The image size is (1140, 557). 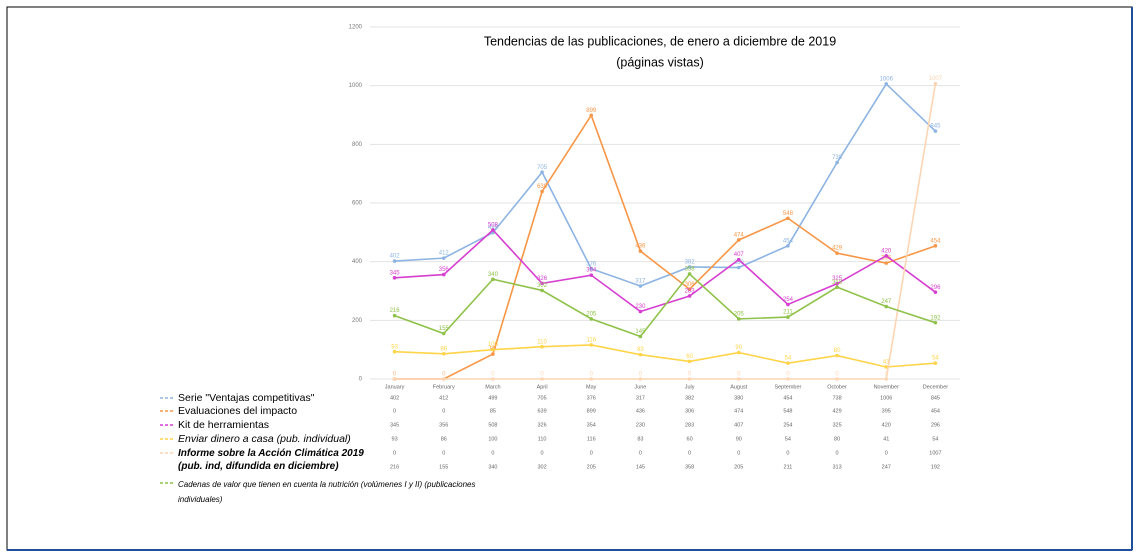 I want to click on data-label: 738, so click(x=837, y=158).